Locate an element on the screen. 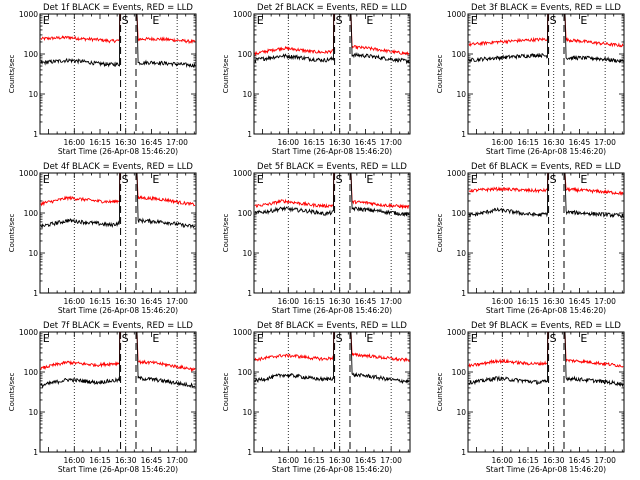 This screenshot has height=480, width=640. panel-title: Det 7f BLACK = Events, RED = LLD is located at coordinates (118, 326).